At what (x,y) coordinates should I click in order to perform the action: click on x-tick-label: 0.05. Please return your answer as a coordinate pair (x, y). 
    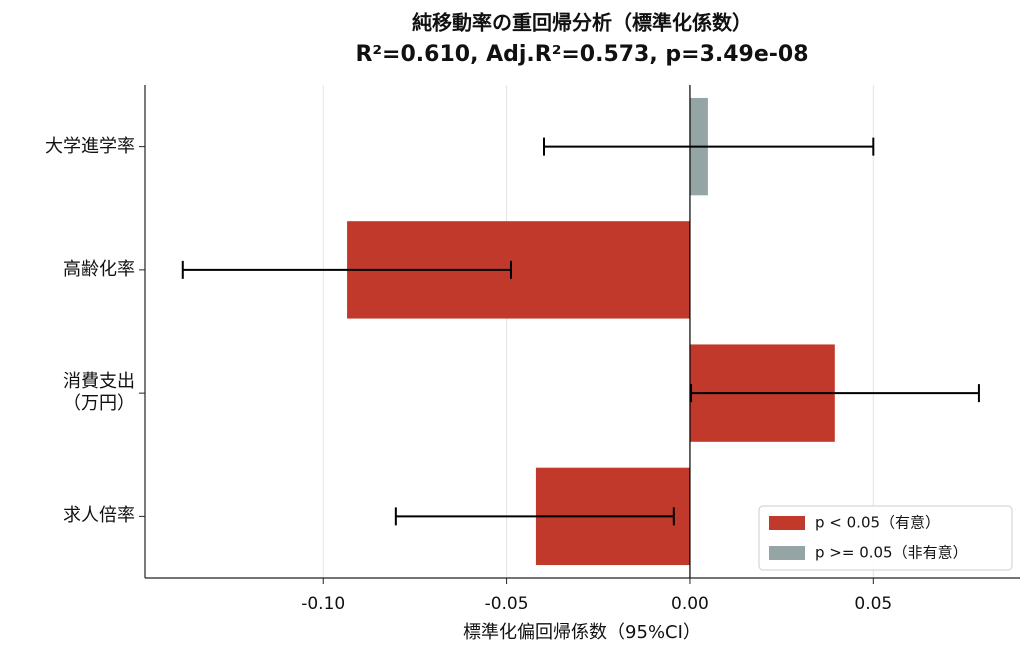
    Looking at the image, I should click on (873, 604).